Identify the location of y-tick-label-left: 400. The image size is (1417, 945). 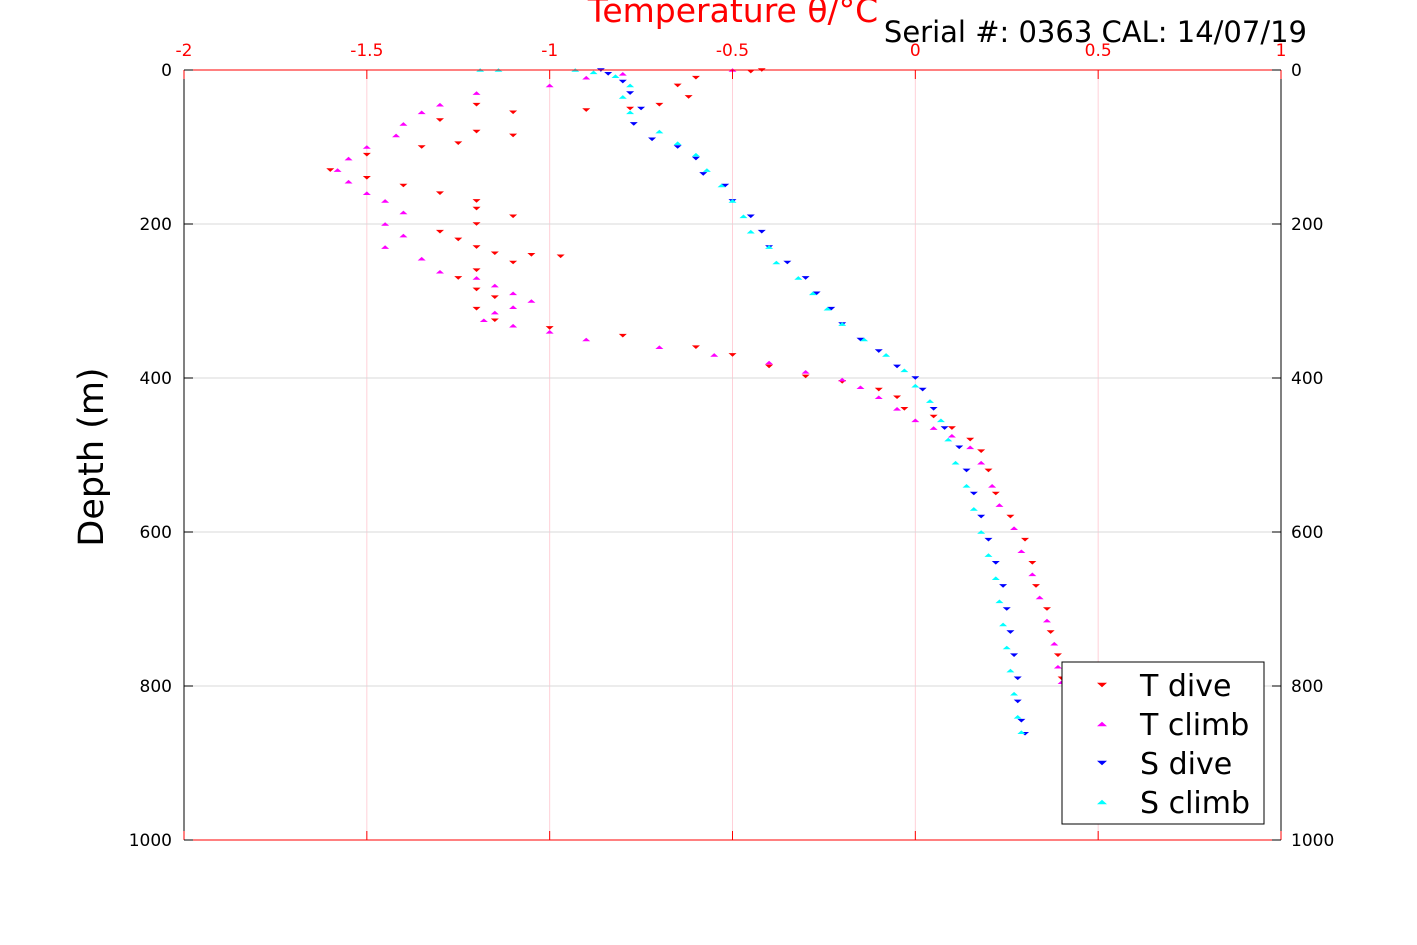
(156, 379).